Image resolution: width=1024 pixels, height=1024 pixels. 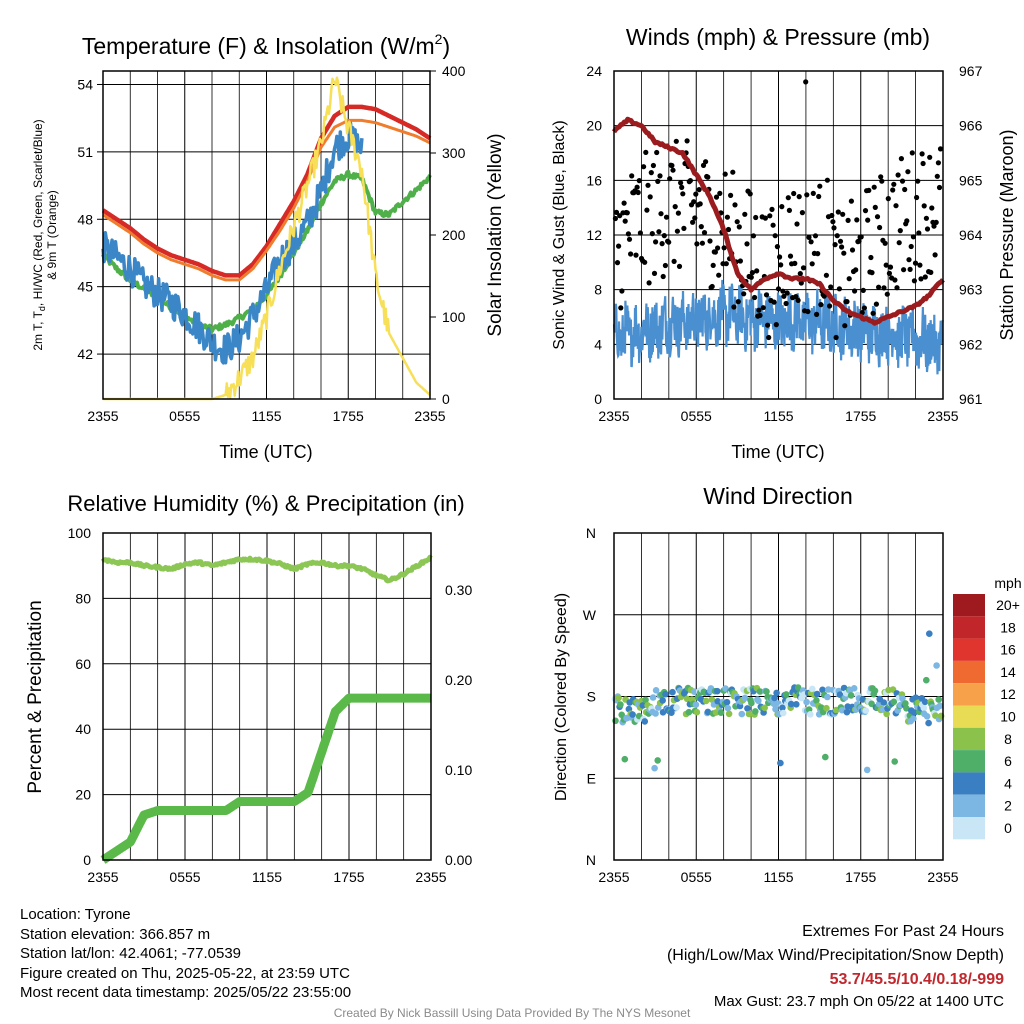 I want to click on winds-xtick-label: 2355, so click(x=942, y=416).